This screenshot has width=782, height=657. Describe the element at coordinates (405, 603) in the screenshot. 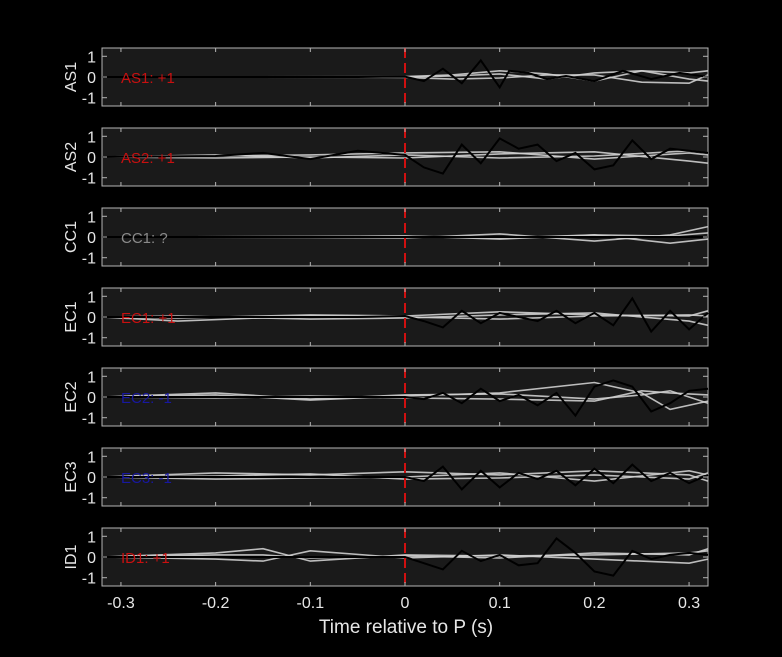

I see `x-tick-label: 0` at that location.